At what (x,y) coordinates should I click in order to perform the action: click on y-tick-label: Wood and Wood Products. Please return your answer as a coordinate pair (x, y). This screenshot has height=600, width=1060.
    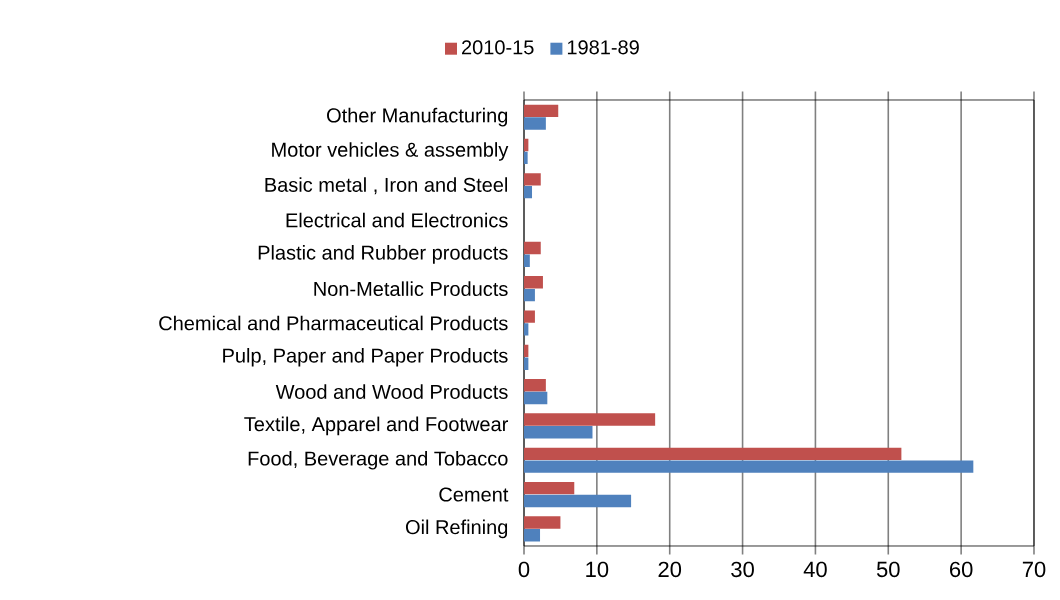
    Looking at the image, I should click on (391, 391).